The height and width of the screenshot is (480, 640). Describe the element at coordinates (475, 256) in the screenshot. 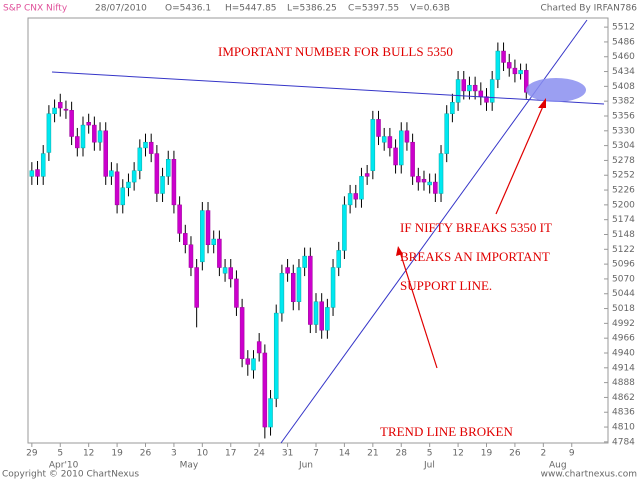

I see `annotation: BREAKS AN IMPORTANT` at that location.